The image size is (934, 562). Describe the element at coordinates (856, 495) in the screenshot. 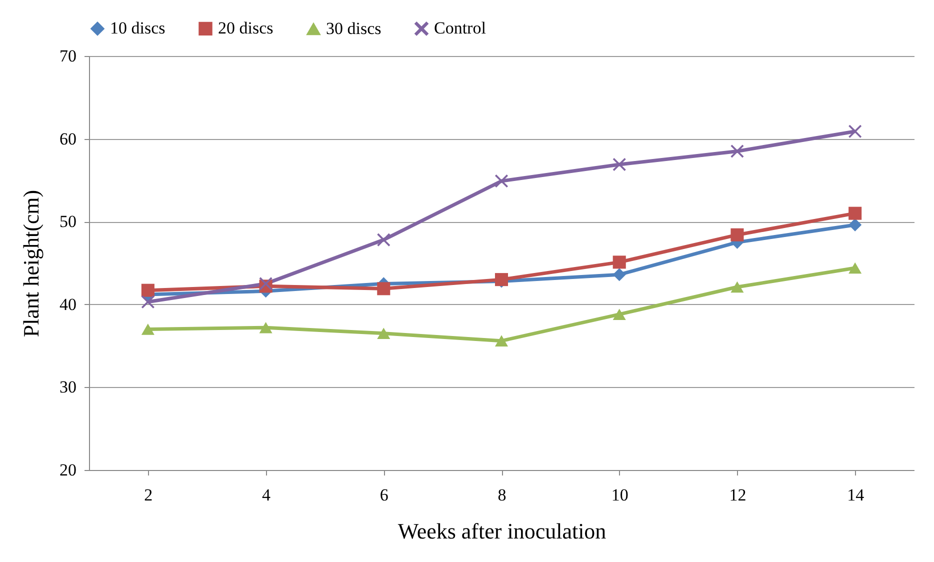

I see `x-tick-label: 14` at that location.